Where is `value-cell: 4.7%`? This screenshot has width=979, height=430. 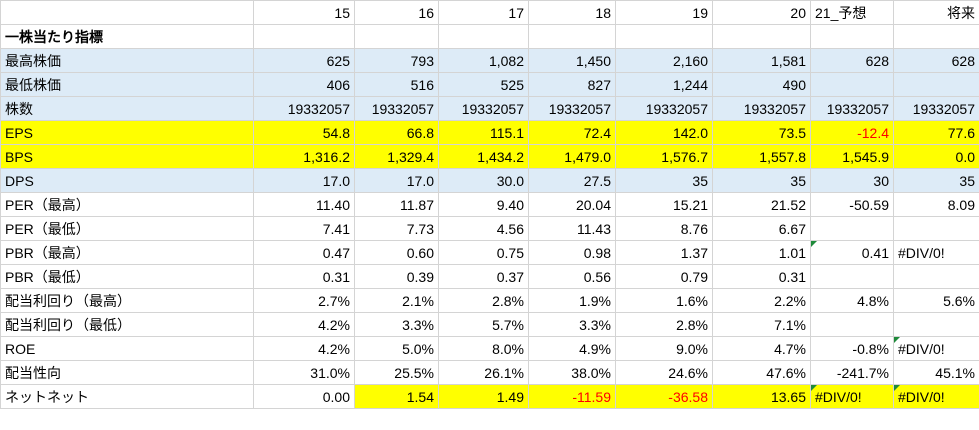 value-cell: 4.7% is located at coordinates (761, 348).